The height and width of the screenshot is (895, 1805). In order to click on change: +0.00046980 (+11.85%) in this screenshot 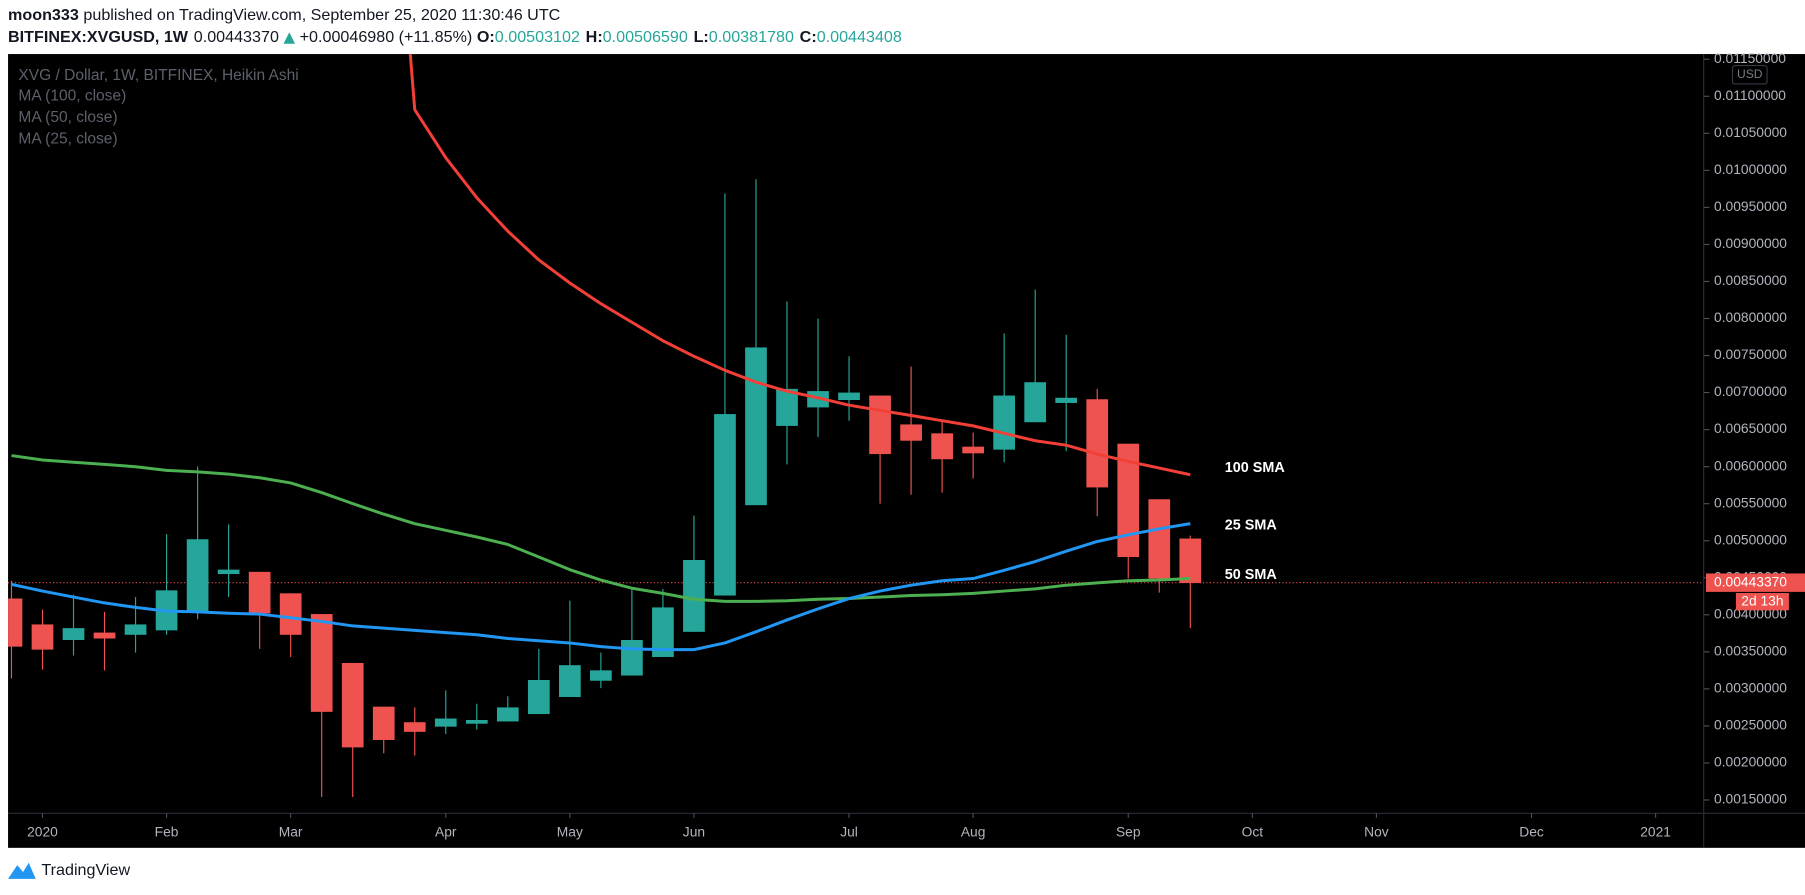, I will do `click(386, 37)`.